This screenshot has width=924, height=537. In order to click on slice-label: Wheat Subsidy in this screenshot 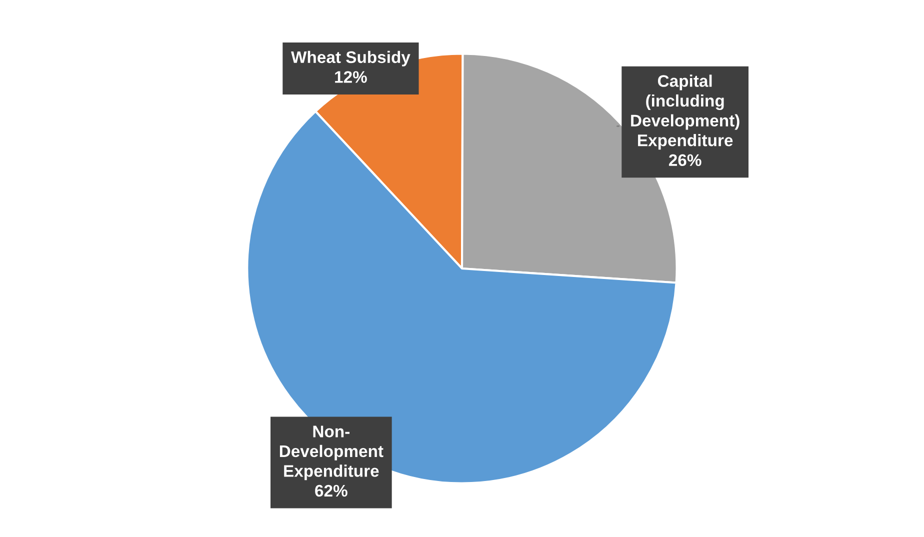, I will do `click(350, 58)`.